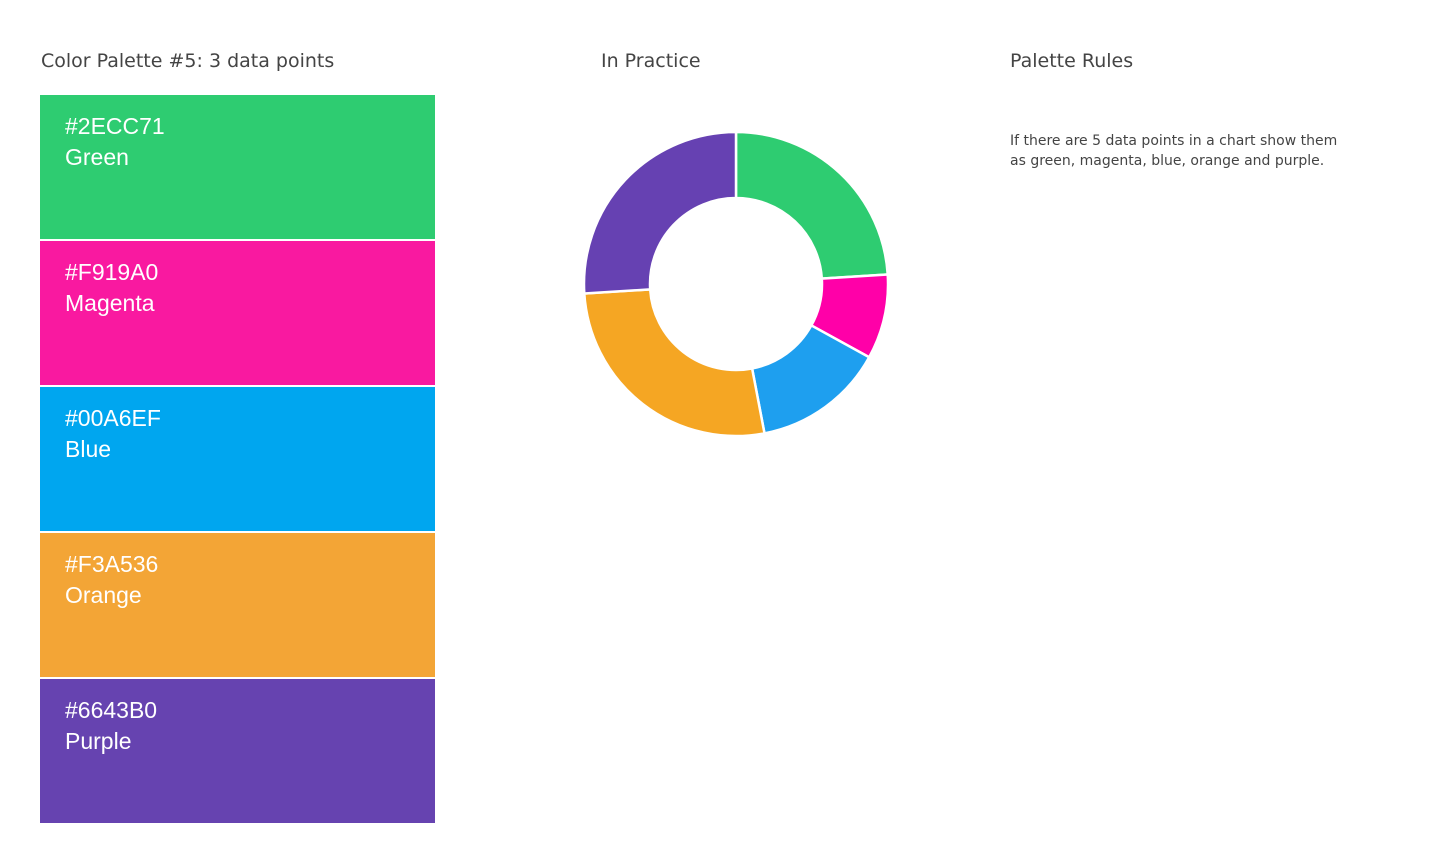 This screenshot has width=1447, height=849. Describe the element at coordinates (812, 205) in the screenshot. I see `donut-slice-green` at that location.